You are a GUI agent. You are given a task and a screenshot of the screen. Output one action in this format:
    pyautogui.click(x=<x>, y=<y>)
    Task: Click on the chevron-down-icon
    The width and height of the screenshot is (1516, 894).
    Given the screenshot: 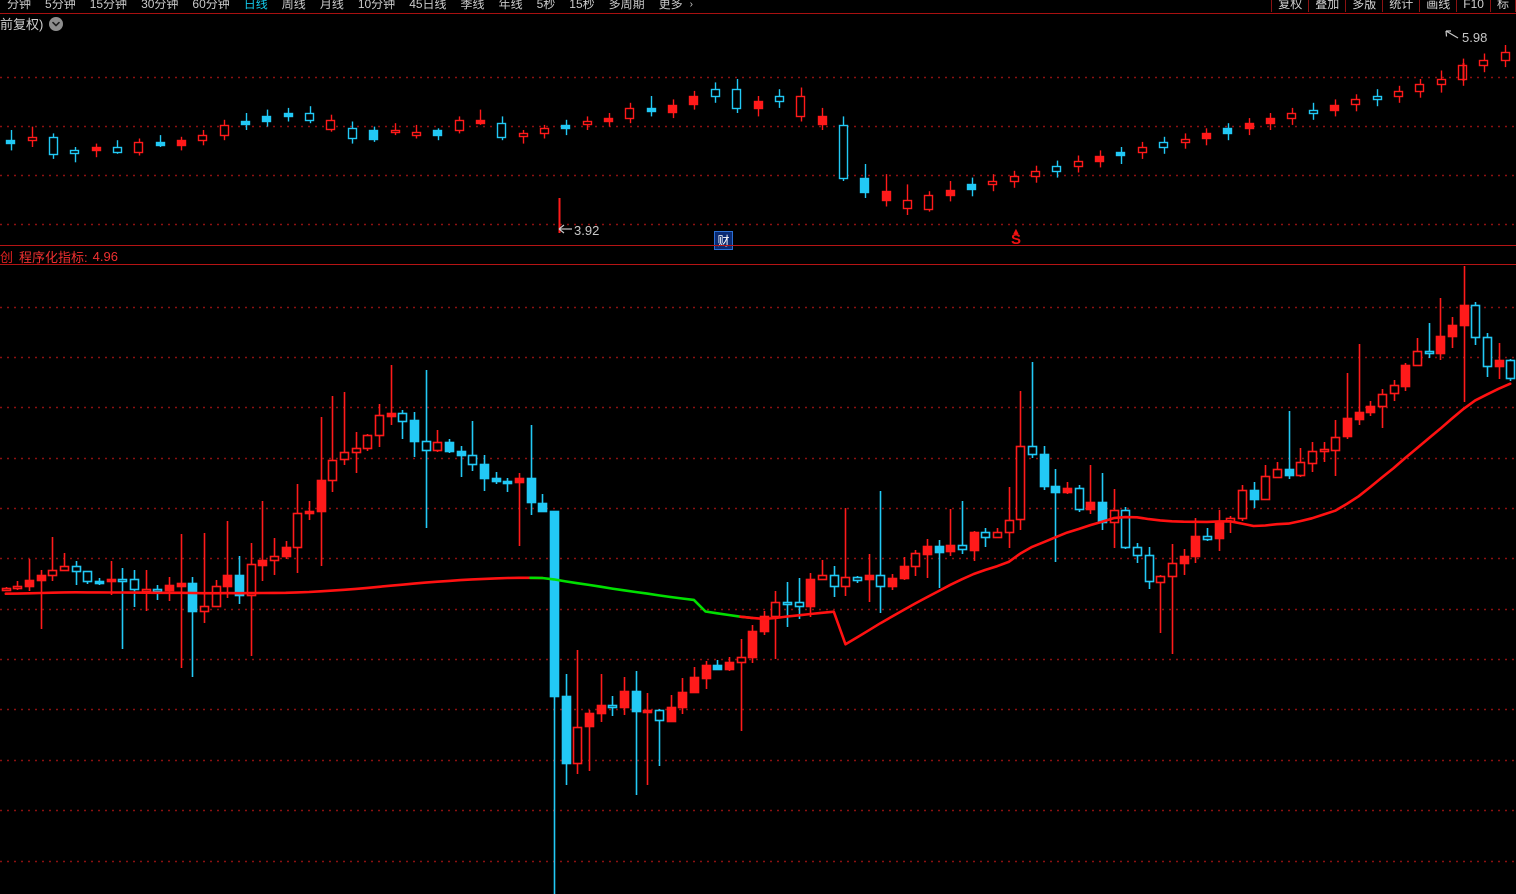 What is the action you would take?
    pyautogui.click(x=56, y=23)
    